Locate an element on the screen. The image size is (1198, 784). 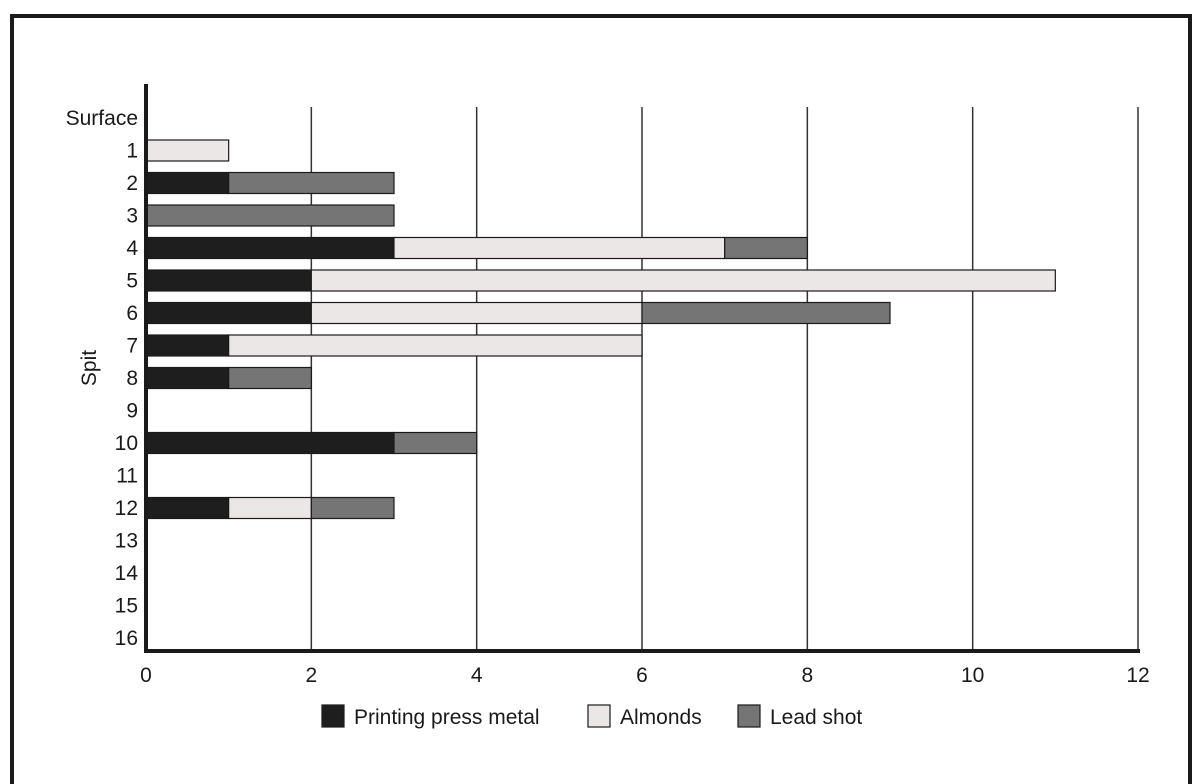
x-tick-label-0: 0 is located at coordinates (146, 675).